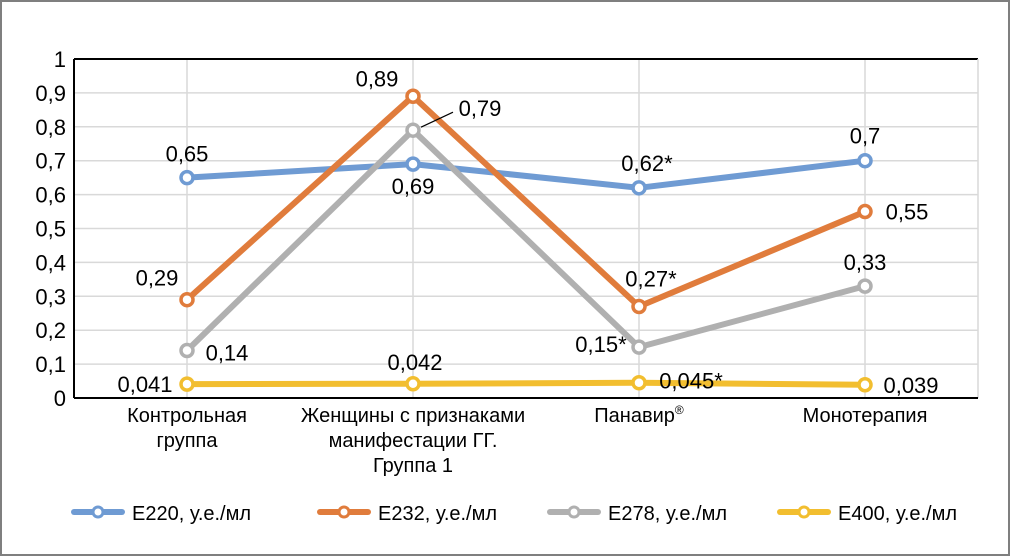 The width and height of the screenshot is (1010, 558). Describe the element at coordinates (187, 416) in the screenshot. I see `x-tick-label: Контрольная` at that location.